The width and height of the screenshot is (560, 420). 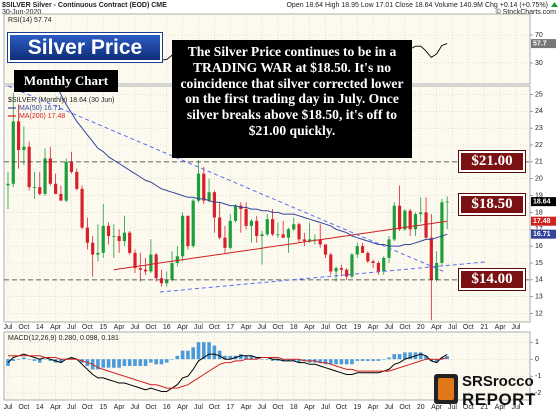 I want to click on x-tick-label: 19, so click(x=357, y=327).